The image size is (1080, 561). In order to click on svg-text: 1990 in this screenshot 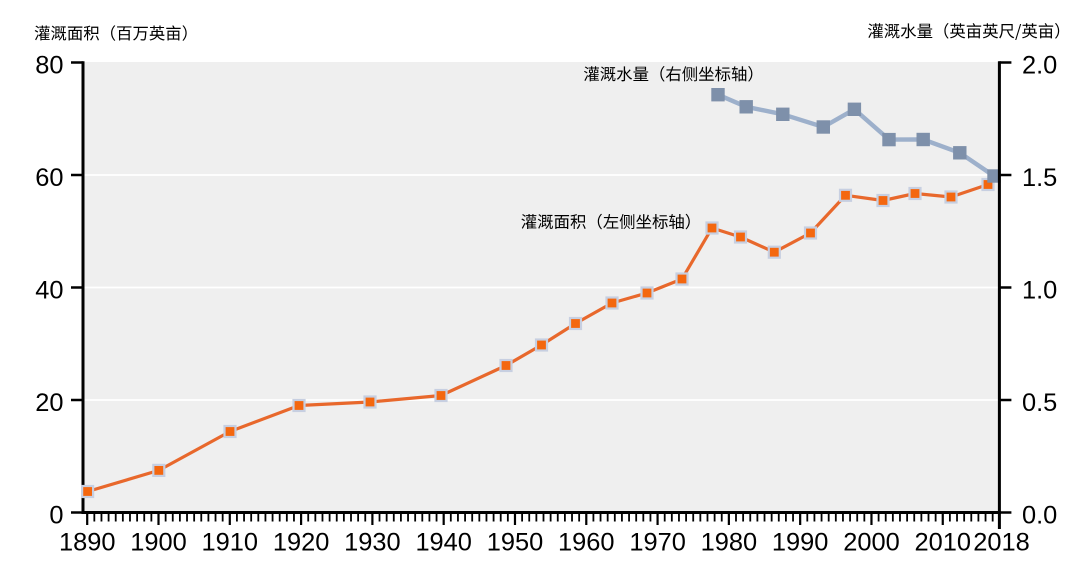, I will do `click(800, 543)`.